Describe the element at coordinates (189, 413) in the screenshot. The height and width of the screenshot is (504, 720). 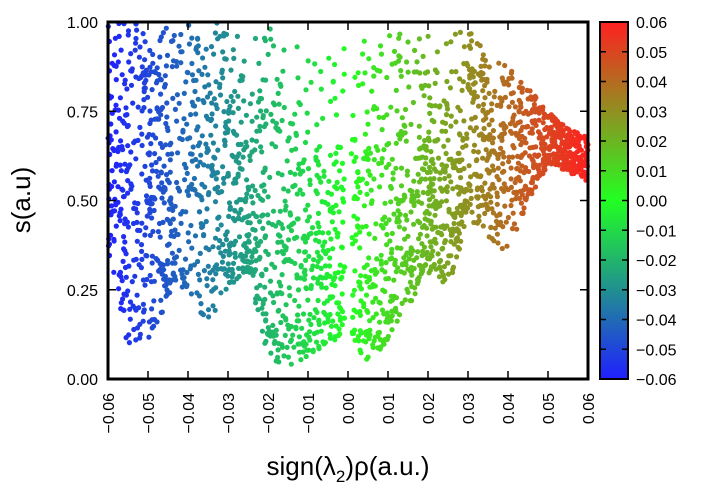
I see `x-tick-label: −0.04` at that location.